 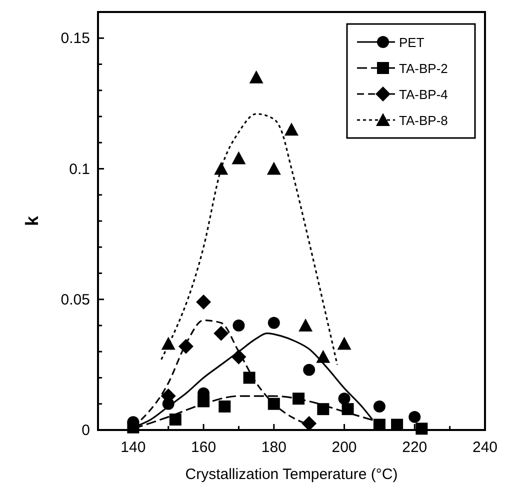 What do you see at coordinates (344, 447) in the screenshot?
I see `x-tick-label: 200` at bounding box center [344, 447].